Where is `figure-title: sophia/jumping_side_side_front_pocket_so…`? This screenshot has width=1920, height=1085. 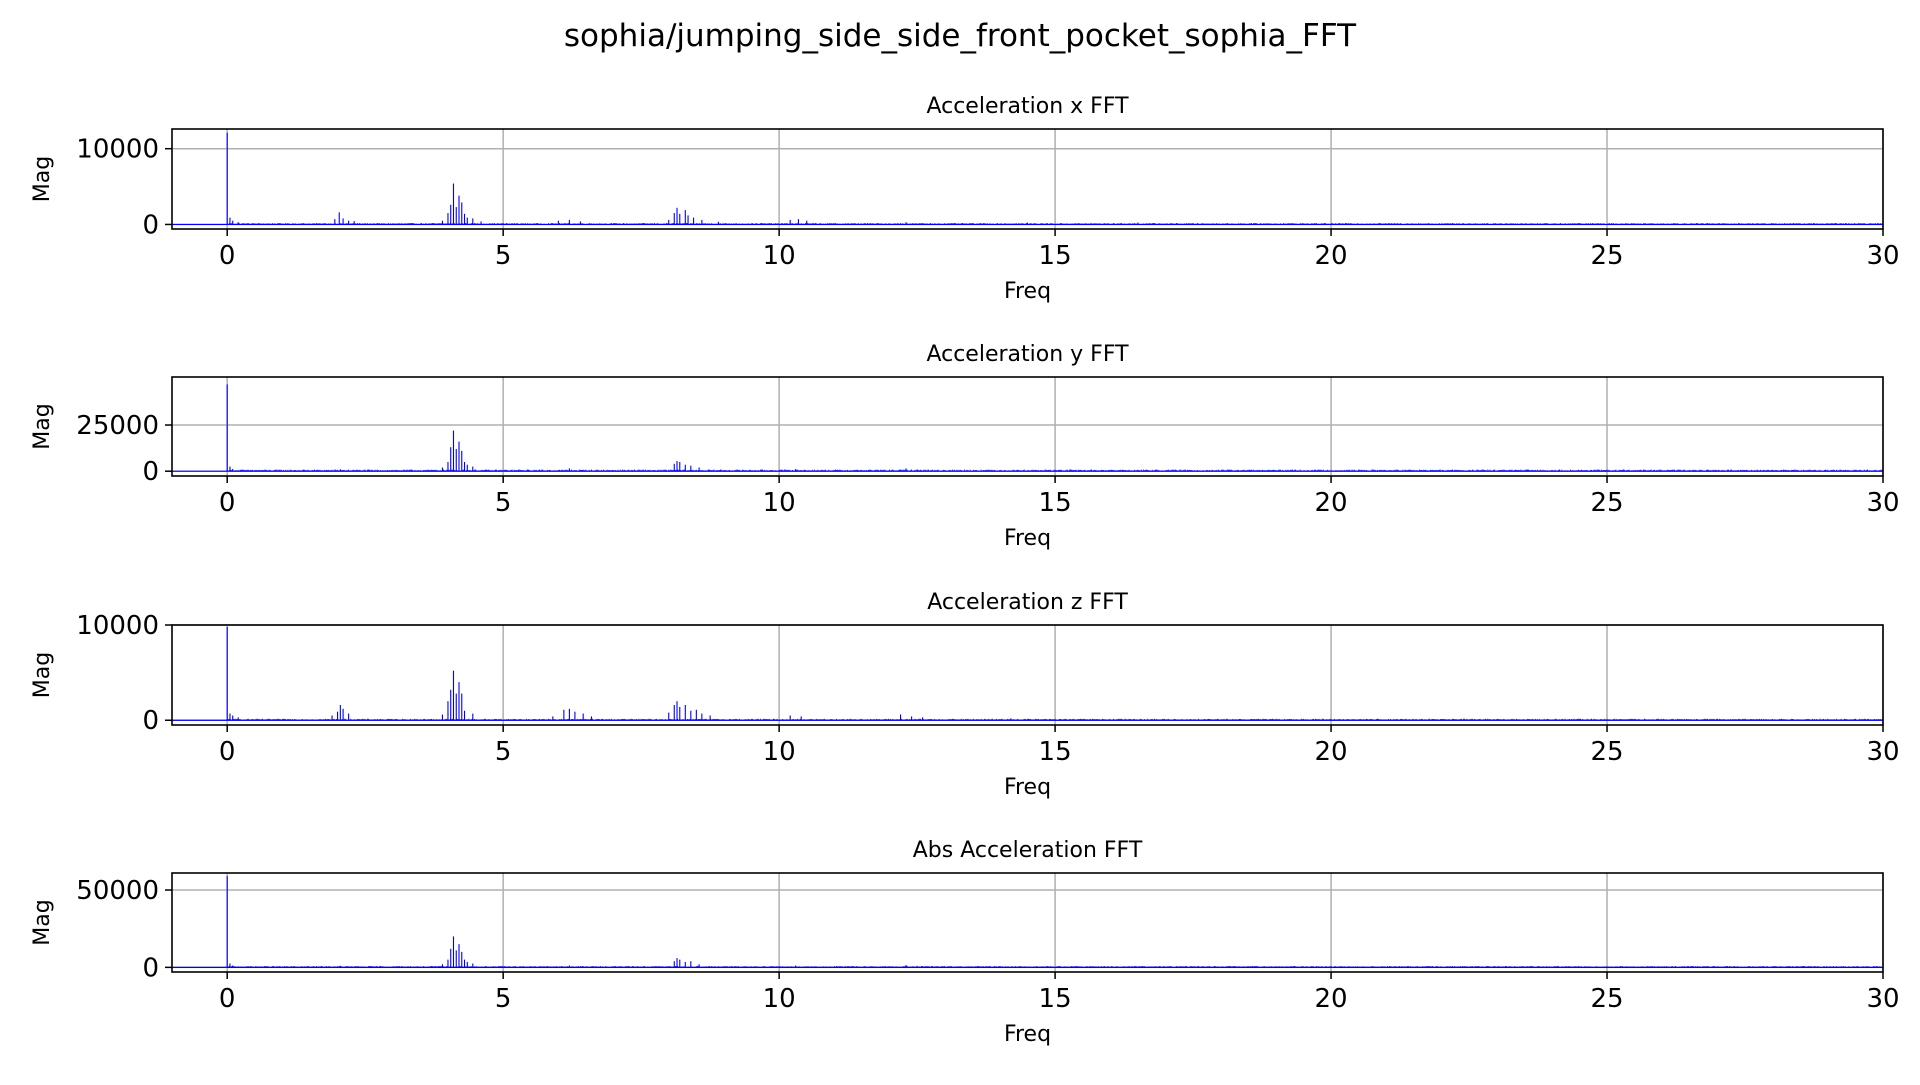 figure-title: sophia/jumping_side_side_front_pocket_so… is located at coordinates (960, 36).